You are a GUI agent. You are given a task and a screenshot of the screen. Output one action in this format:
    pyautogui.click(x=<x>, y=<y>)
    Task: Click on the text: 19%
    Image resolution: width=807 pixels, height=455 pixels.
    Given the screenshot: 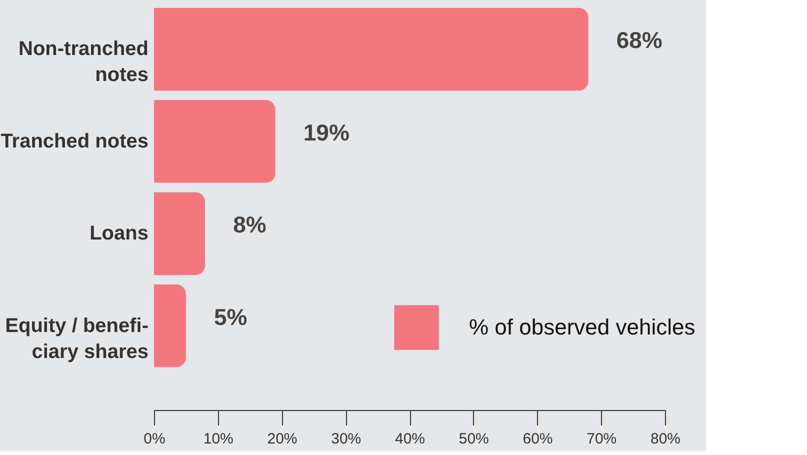 What is the action you would take?
    pyautogui.click(x=326, y=132)
    